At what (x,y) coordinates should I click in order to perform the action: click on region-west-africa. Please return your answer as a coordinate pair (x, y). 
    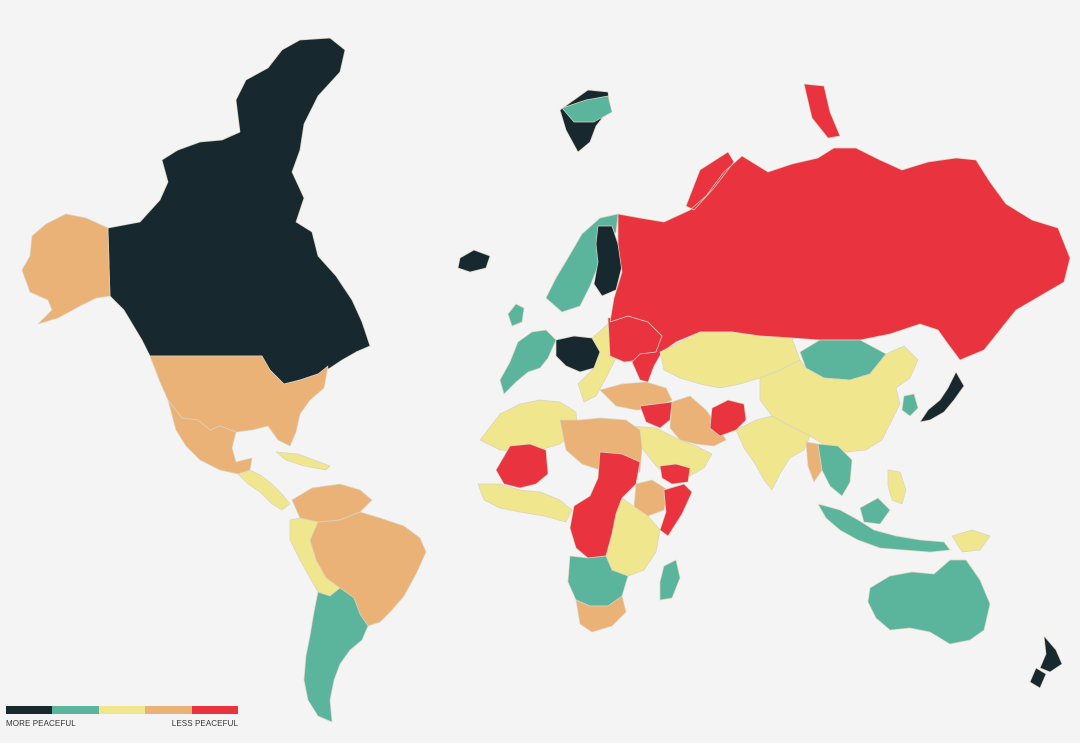
    Looking at the image, I should click on (525, 503).